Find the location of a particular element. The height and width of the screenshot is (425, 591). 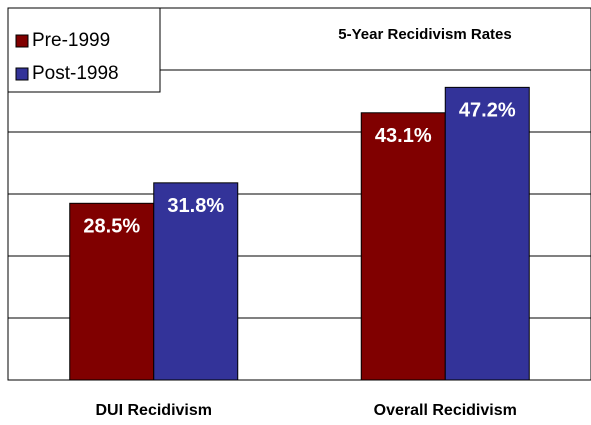

legend: Pre-1999 Post-1998 is located at coordinates (84, 50).